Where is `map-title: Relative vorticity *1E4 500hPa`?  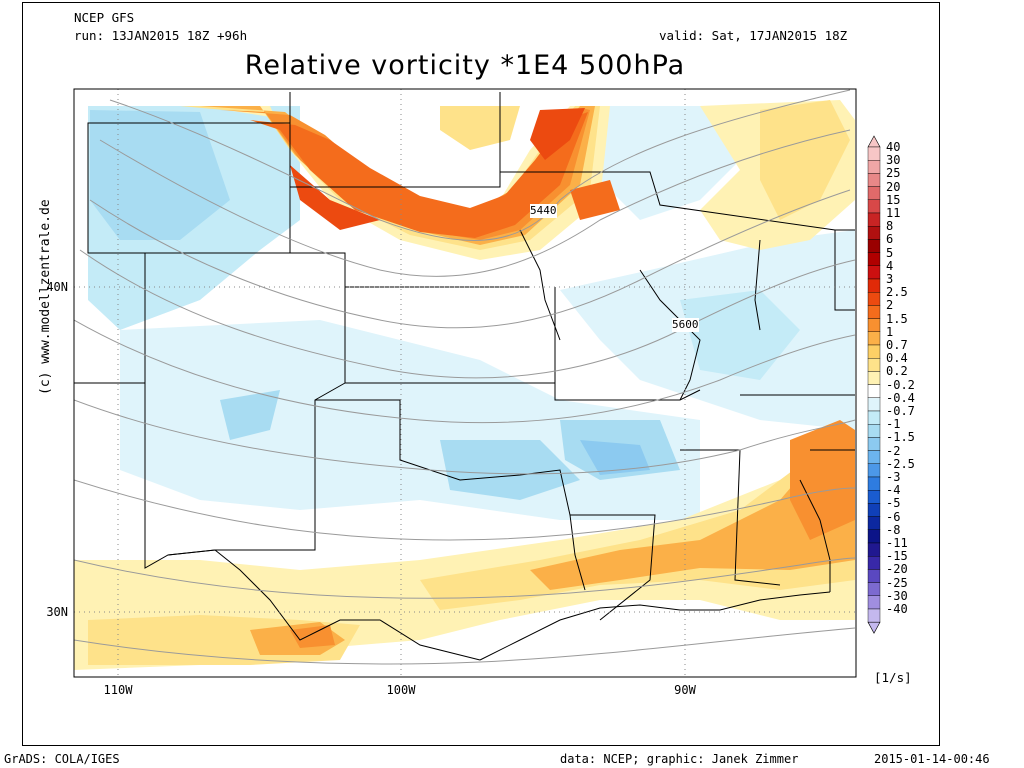
map-title: Relative vorticity *1E4 500hPa is located at coordinates (465, 65).